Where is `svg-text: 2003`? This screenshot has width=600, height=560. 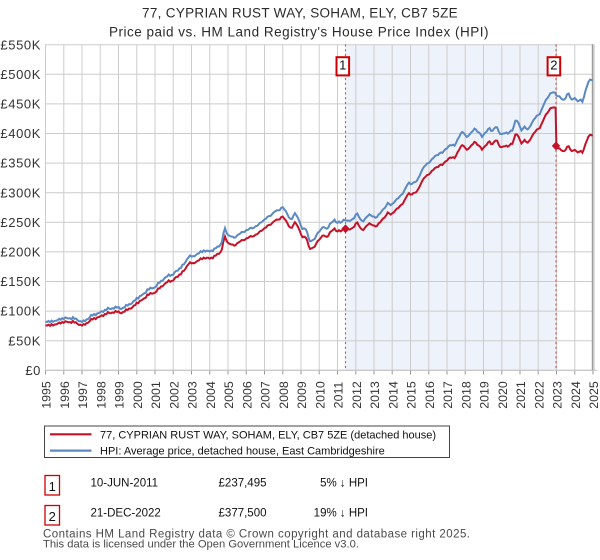
svg-text: 2003 is located at coordinates (193, 395).